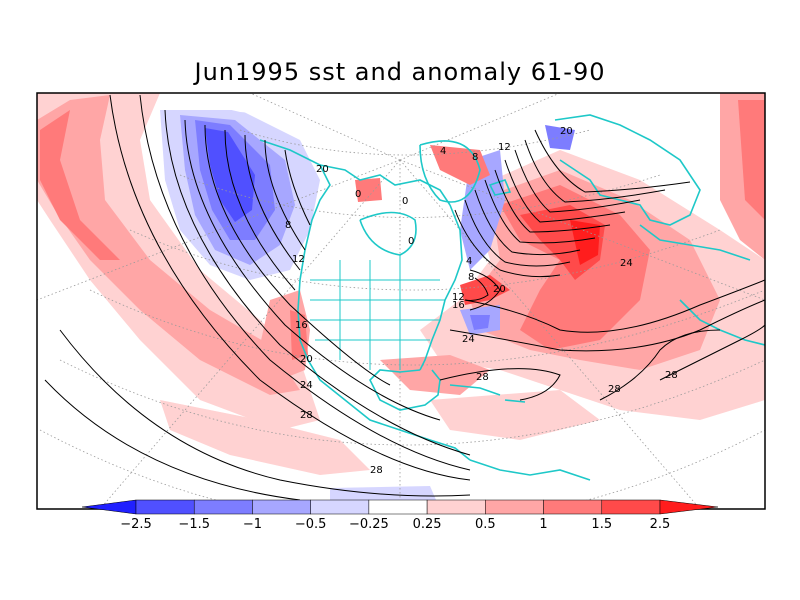  What do you see at coordinates (136, 524) in the screenshot?
I see `colorbar-tick-label: −2.5` at bounding box center [136, 524].